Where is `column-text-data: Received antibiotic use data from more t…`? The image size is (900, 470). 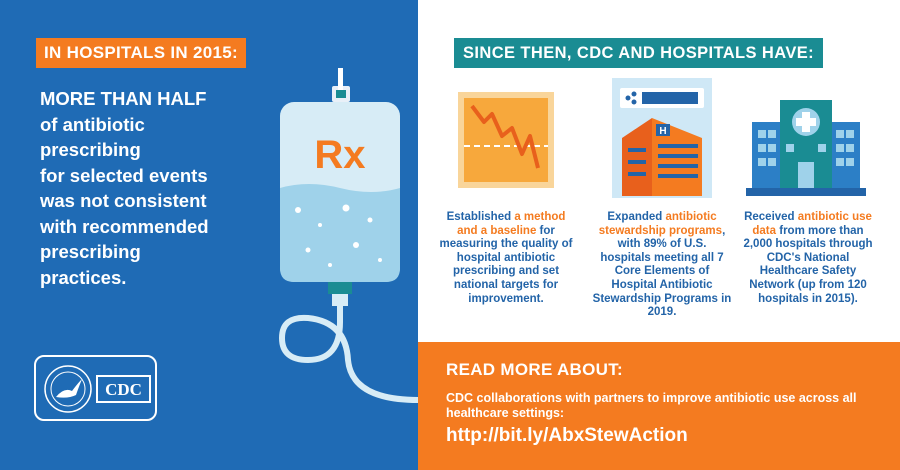 column-text-data: Received antibiotic use data from more t… is located at coordinates (808, 258).